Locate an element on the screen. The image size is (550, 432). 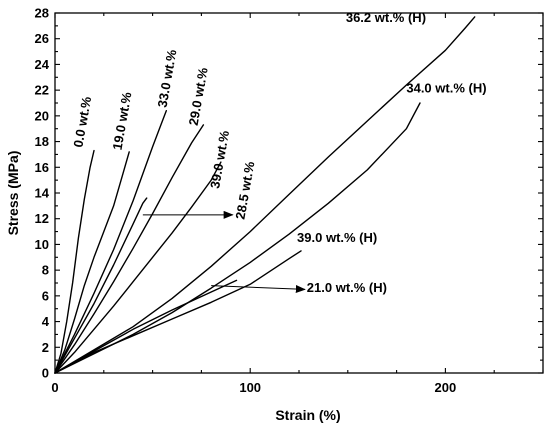
y-tick-label: 26 is located at coordinates (42, 38).